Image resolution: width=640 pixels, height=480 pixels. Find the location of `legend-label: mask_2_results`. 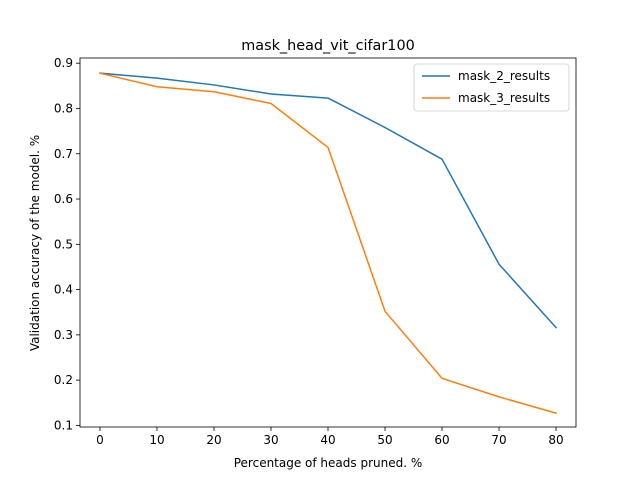

legend-label: mask_2_results is located at coordinates (504, 76).